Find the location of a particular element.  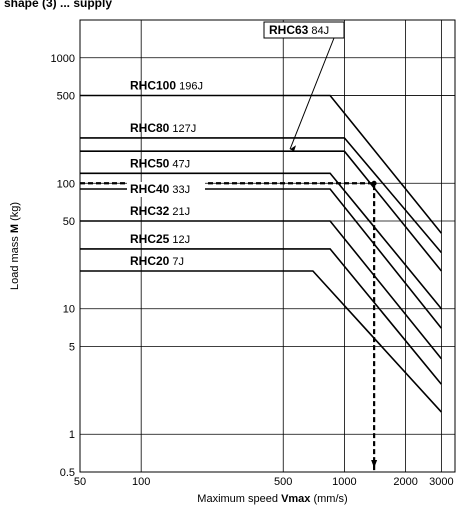

example-arrowhead is located at coordinates (374, 464).